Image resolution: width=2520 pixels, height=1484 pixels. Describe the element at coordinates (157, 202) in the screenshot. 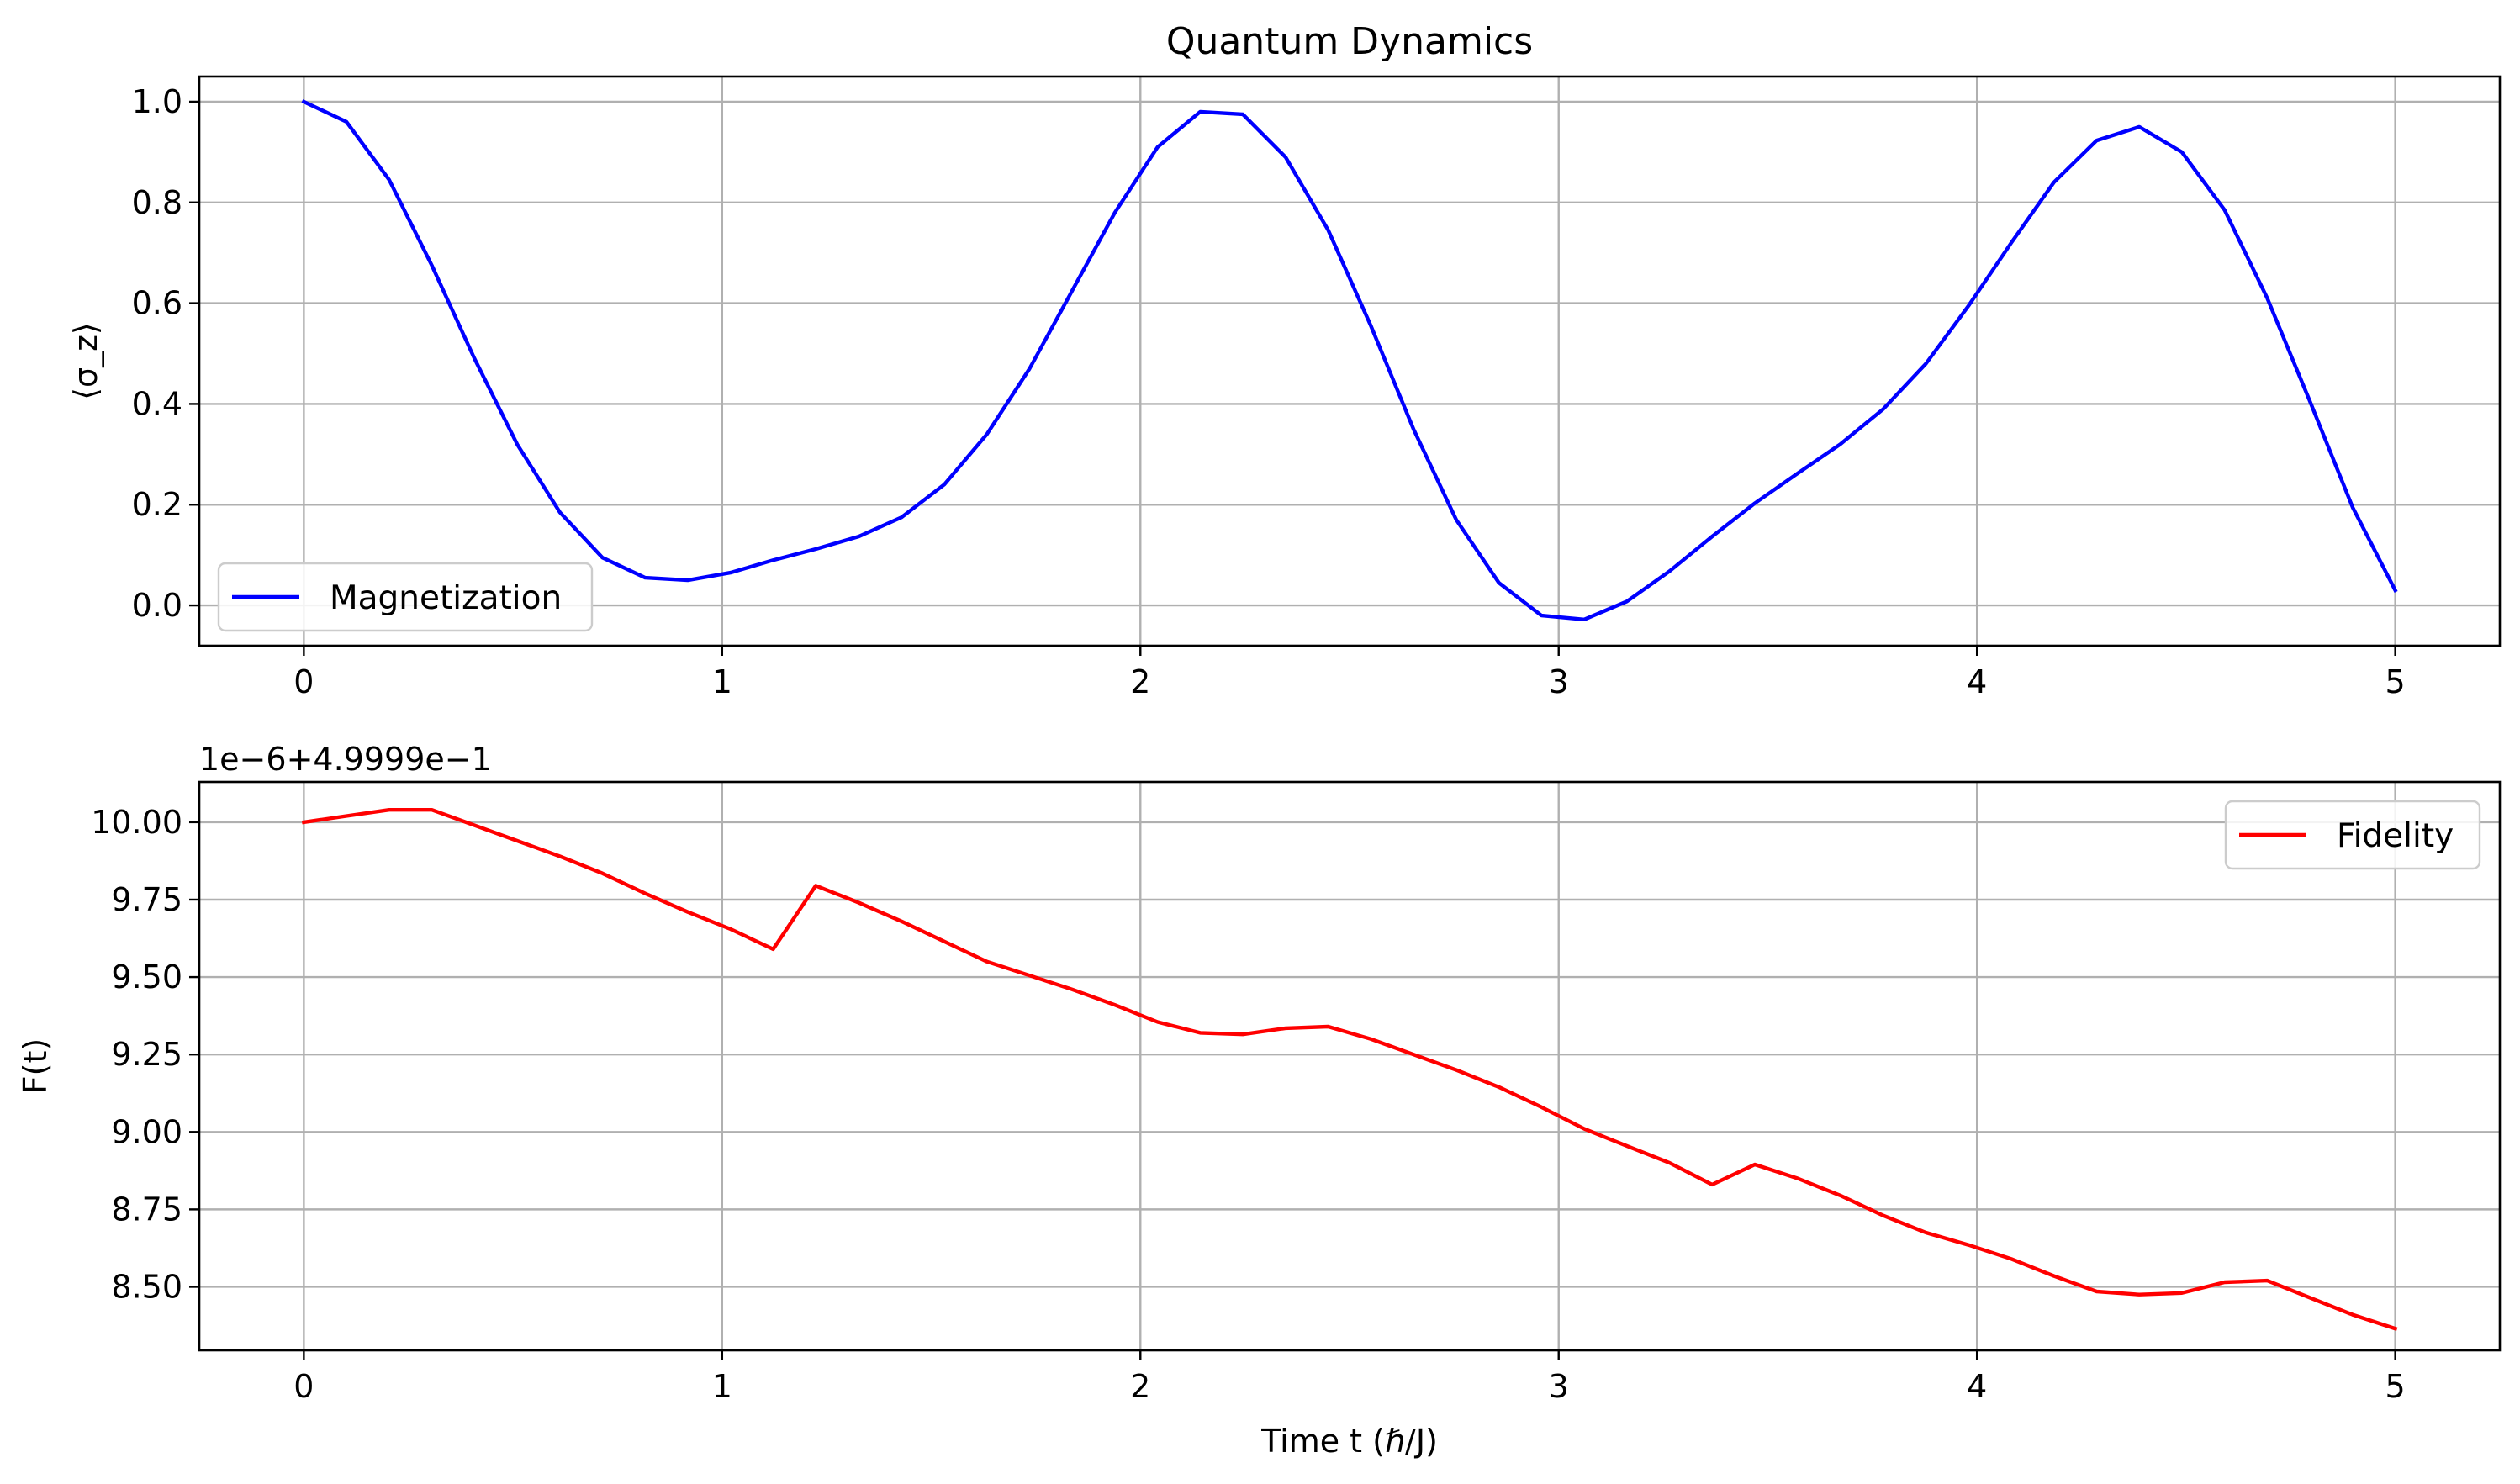

I see `y-tick-label: 0.8` at that location.